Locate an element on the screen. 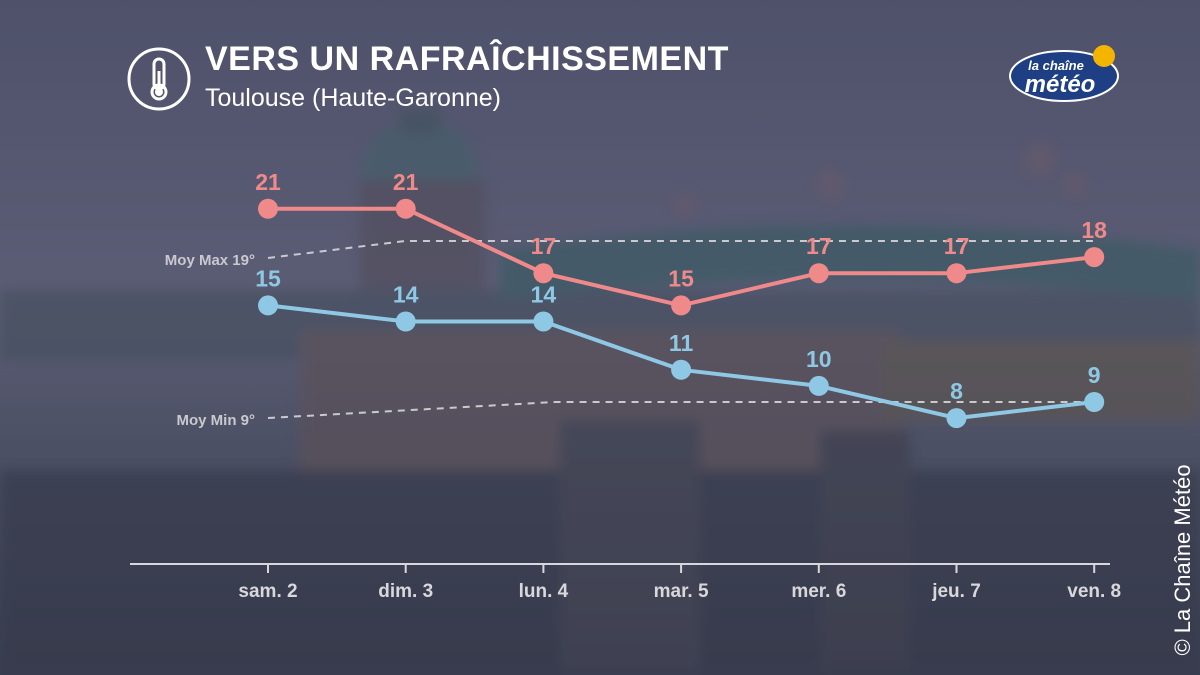  data-label-min: 10 is located at coordinates (819, 359).